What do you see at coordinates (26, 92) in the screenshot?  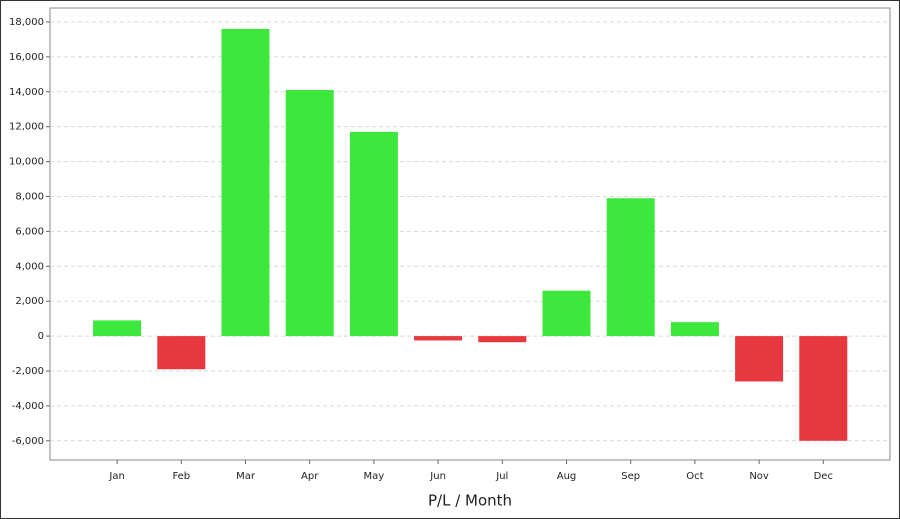 I see `y-tick-label: 14,000` at bounding box center [26, 92].